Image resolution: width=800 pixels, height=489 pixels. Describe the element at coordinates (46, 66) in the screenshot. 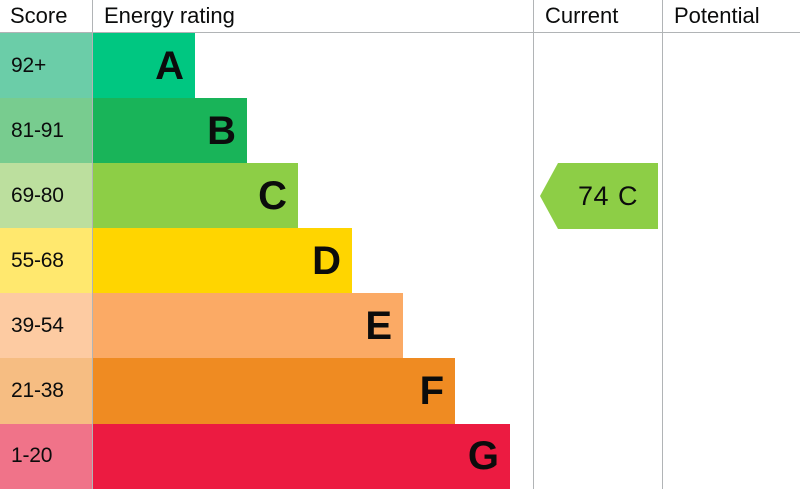

I see `score-range-a: 92+` at that location.